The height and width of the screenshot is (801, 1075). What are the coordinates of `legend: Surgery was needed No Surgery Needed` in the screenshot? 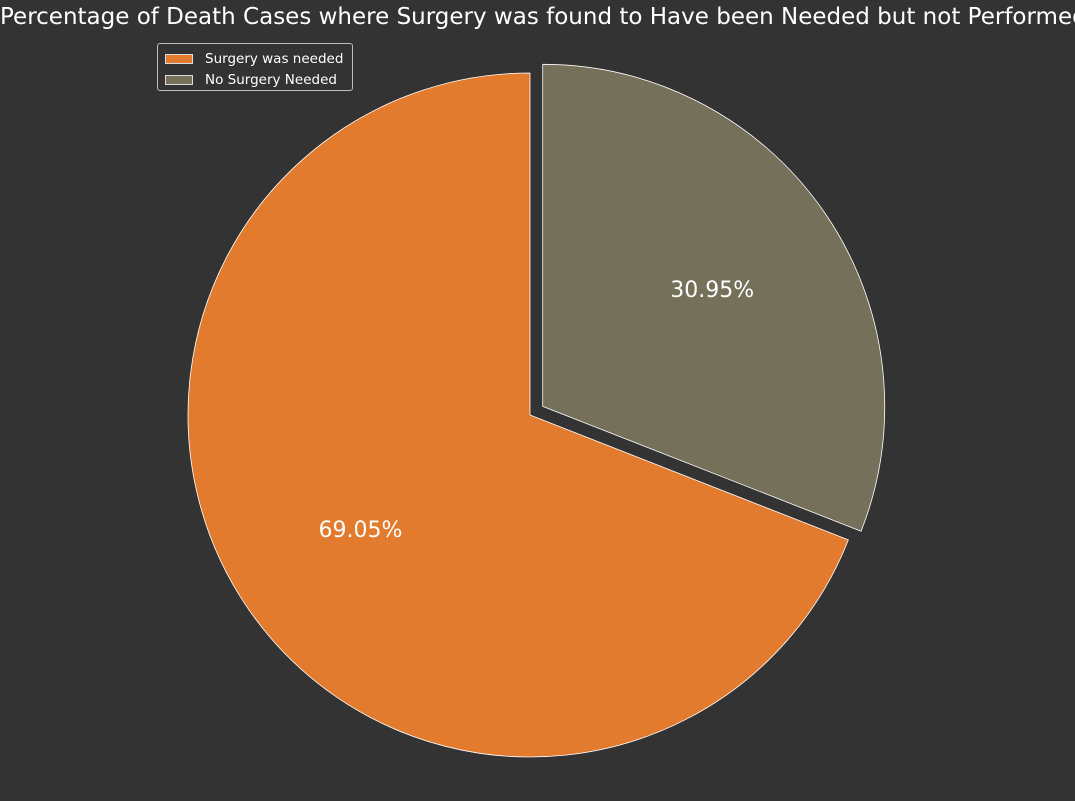 It's located at (255, 67).